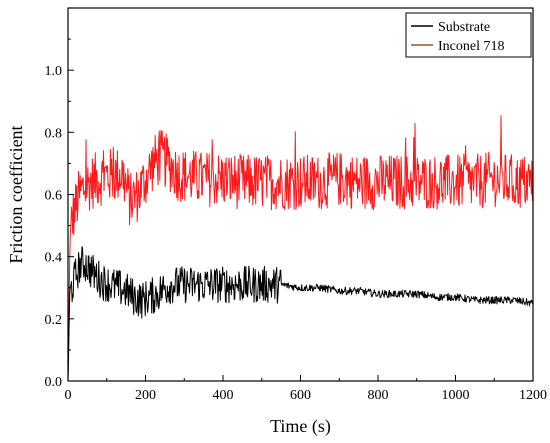 This screenshot has width=550, height=443. Describe the element at coordinates (533, 395) in the screenshot. I see `x-tick-label: 1200` at that location.